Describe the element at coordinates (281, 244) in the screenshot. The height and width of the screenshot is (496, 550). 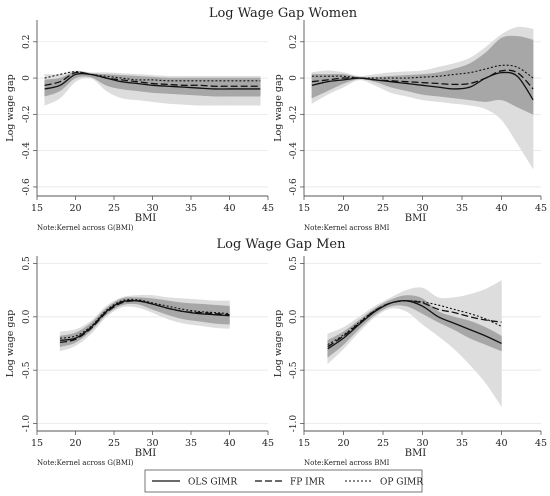
I see `men-section-title: Log Wage Gap Men` at that location.